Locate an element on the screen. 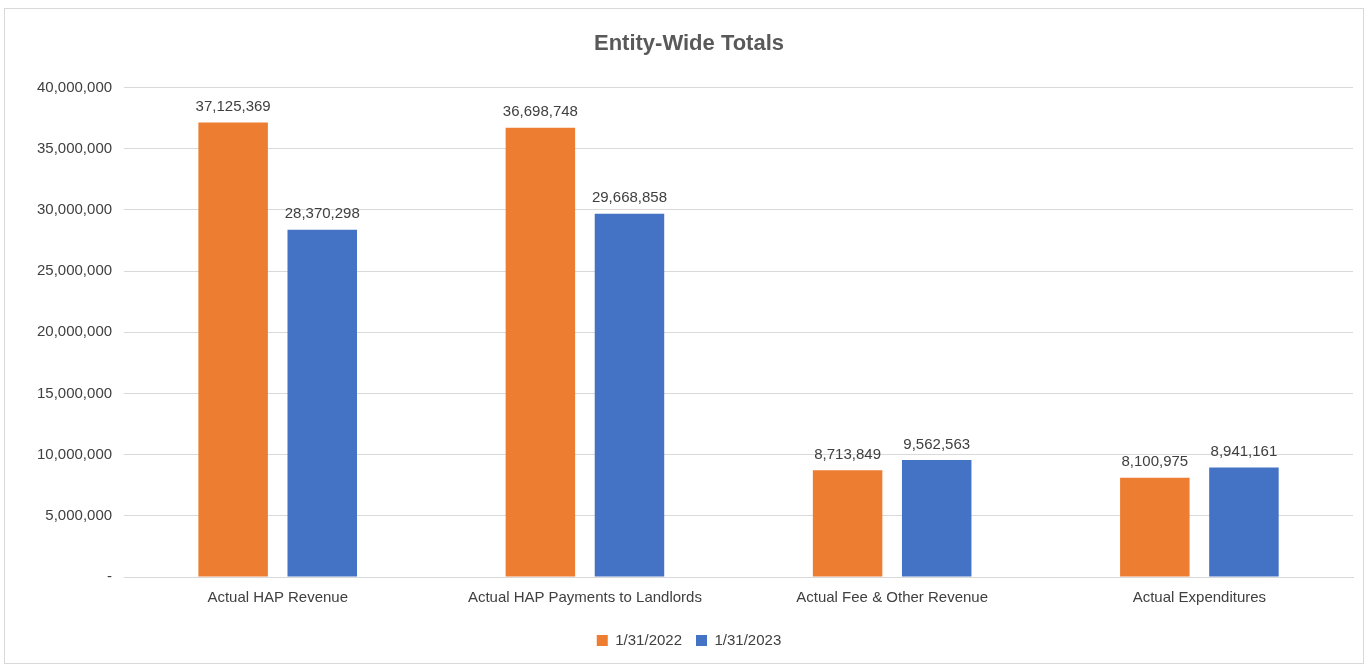 This screenshot has width=1368, height=668. data-label: 9,562,563 is located at coordinates (937, 443).